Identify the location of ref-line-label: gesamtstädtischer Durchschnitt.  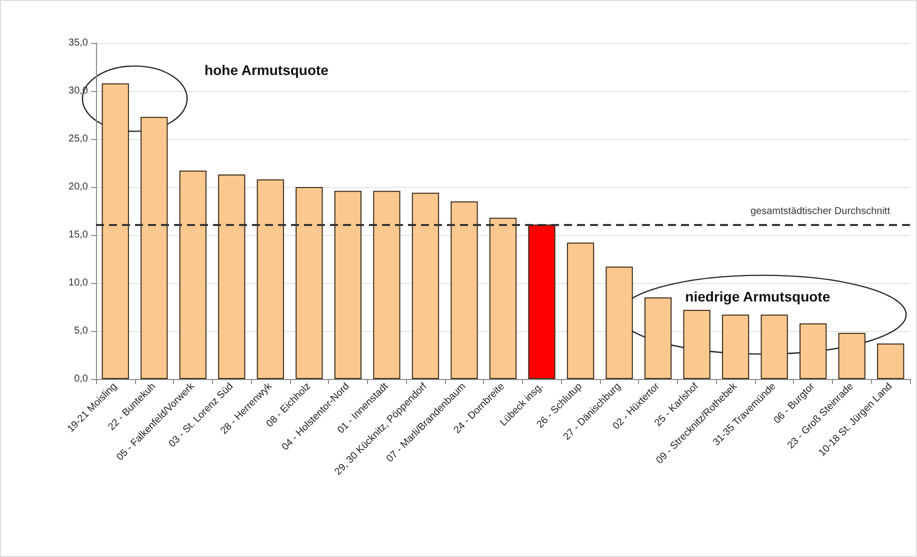
(820, 211).